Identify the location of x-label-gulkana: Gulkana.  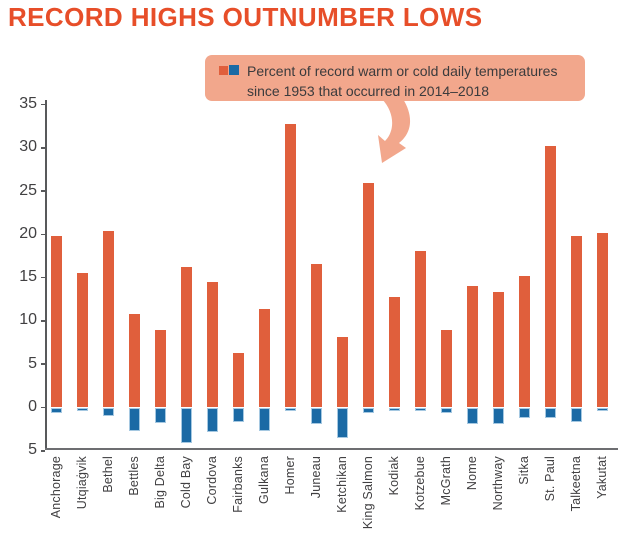
(264, 480).